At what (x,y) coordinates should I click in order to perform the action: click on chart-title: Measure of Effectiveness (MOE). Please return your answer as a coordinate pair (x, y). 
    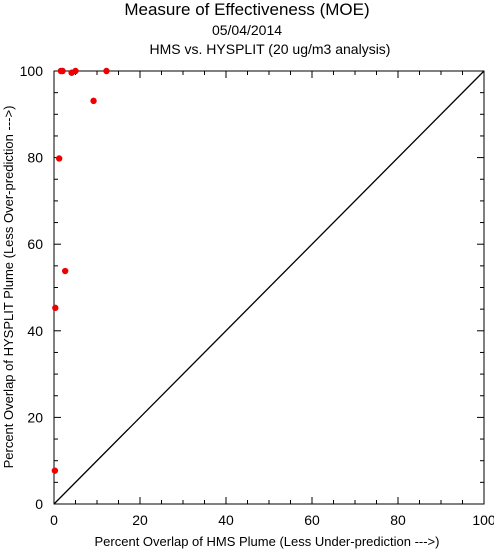
    Looking at the image, I should click on (246, 9).